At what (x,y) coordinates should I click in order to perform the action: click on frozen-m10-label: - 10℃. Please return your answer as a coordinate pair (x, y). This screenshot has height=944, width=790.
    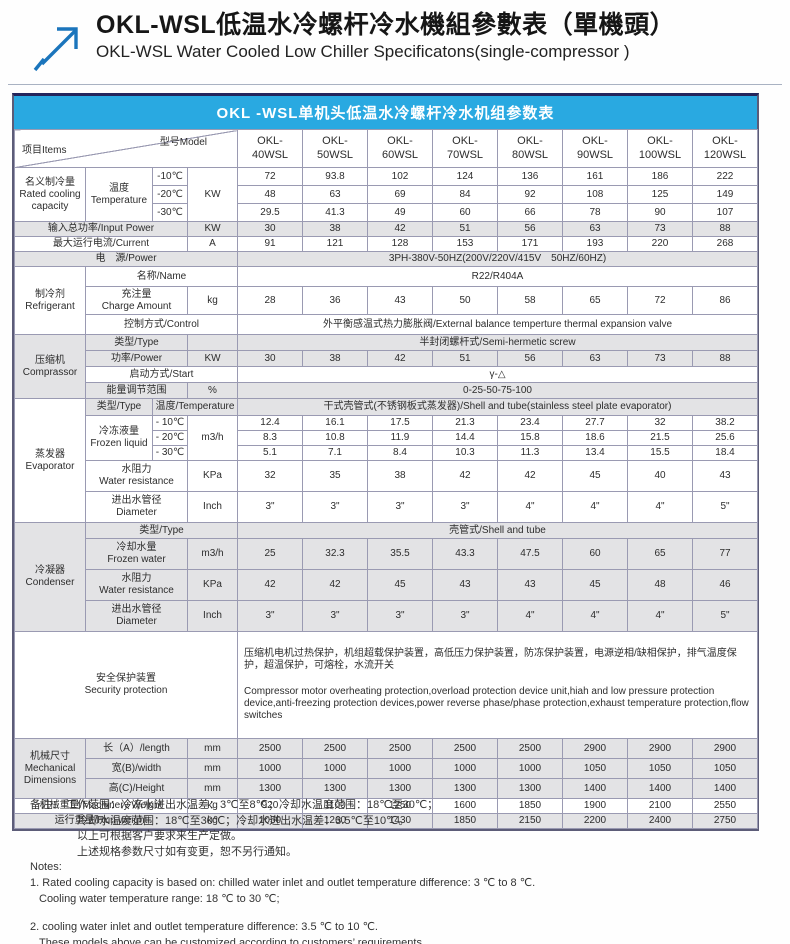
    Looking at the image, I should click on (170, 423).